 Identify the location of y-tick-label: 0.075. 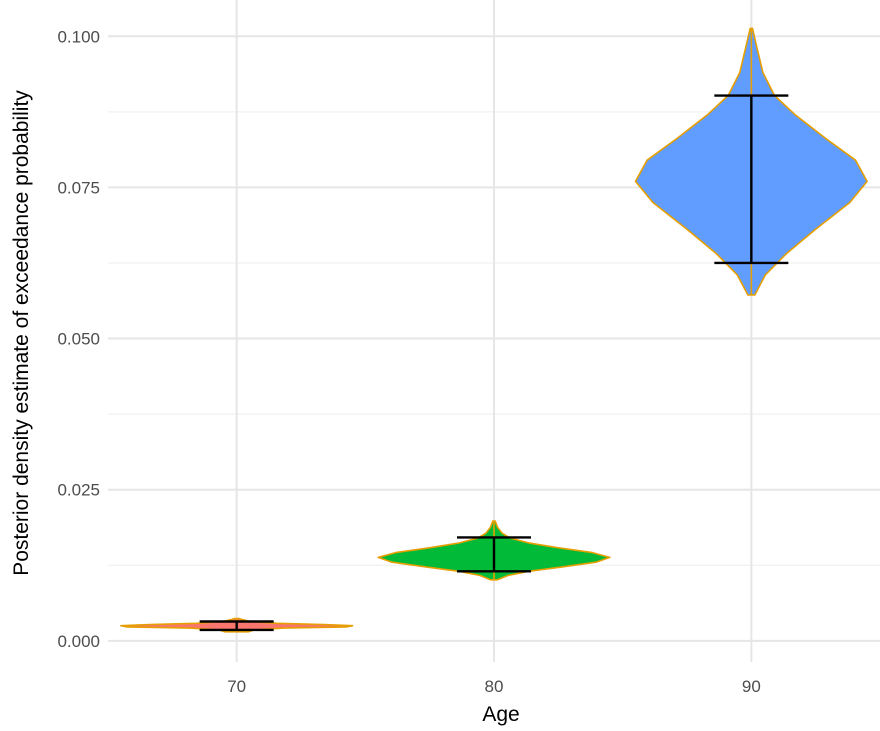
(78, 187).